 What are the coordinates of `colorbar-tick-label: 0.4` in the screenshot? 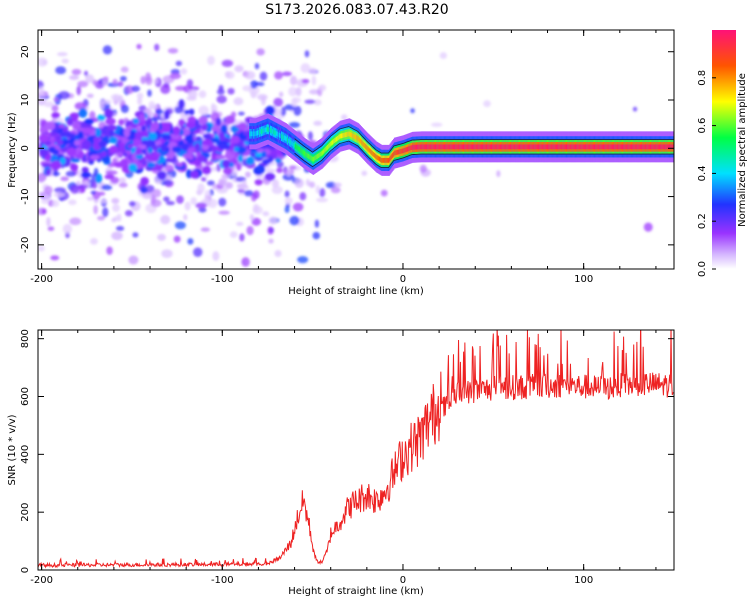 It's located at (702, 173).